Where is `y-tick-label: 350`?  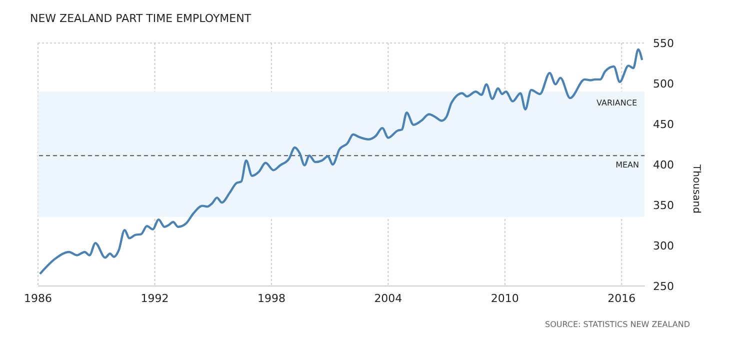 y-tick-label: 350 is located at coordinates (663, 205).